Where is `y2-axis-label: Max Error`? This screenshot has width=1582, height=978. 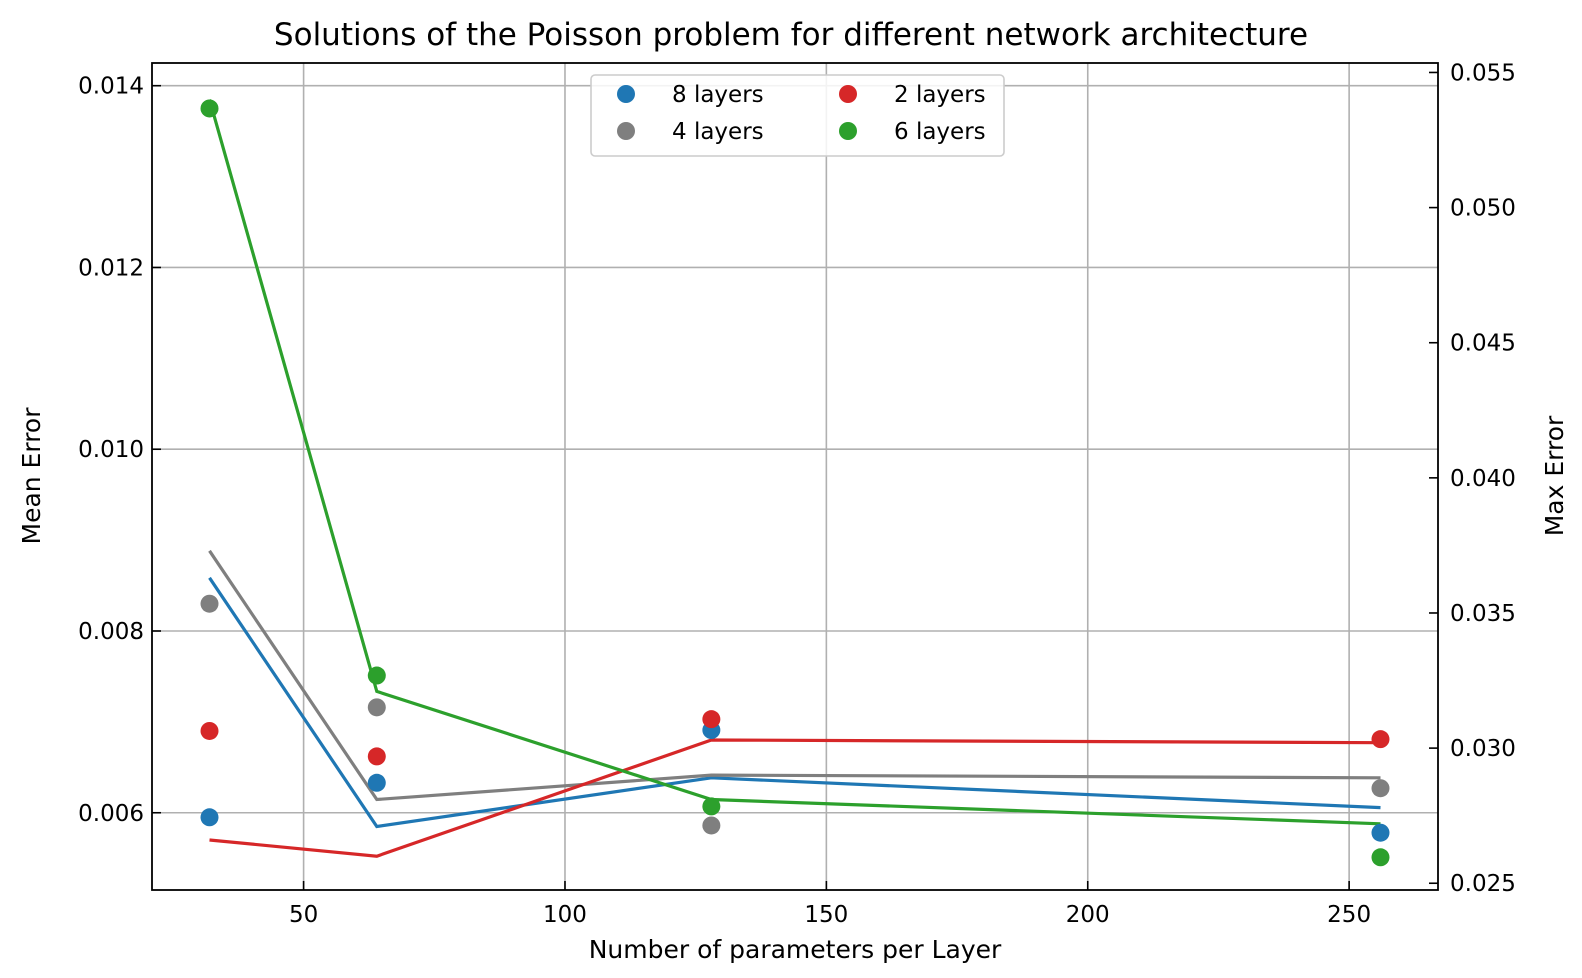
y2-axis-label: Max Error is located at coordinates (1554, 475).